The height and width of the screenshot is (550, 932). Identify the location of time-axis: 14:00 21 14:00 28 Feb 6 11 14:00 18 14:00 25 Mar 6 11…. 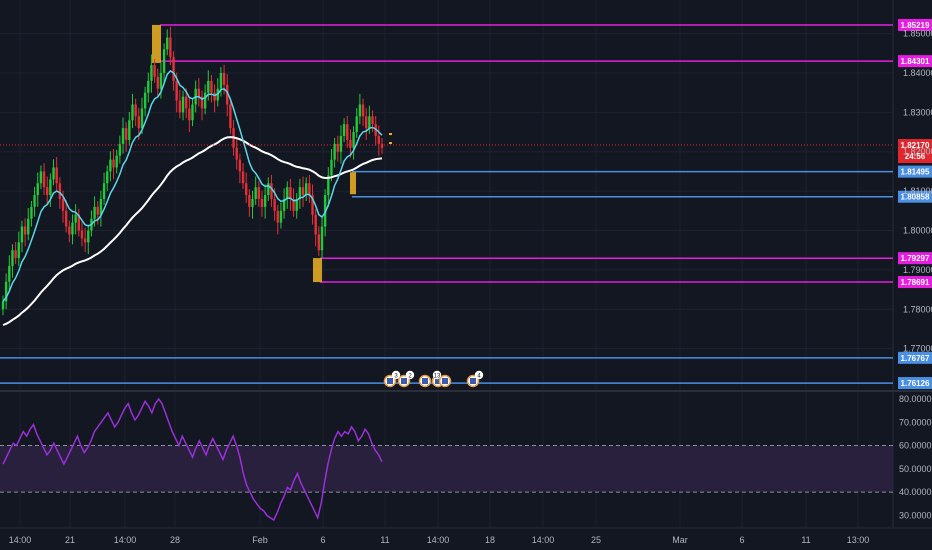
(439, 540).